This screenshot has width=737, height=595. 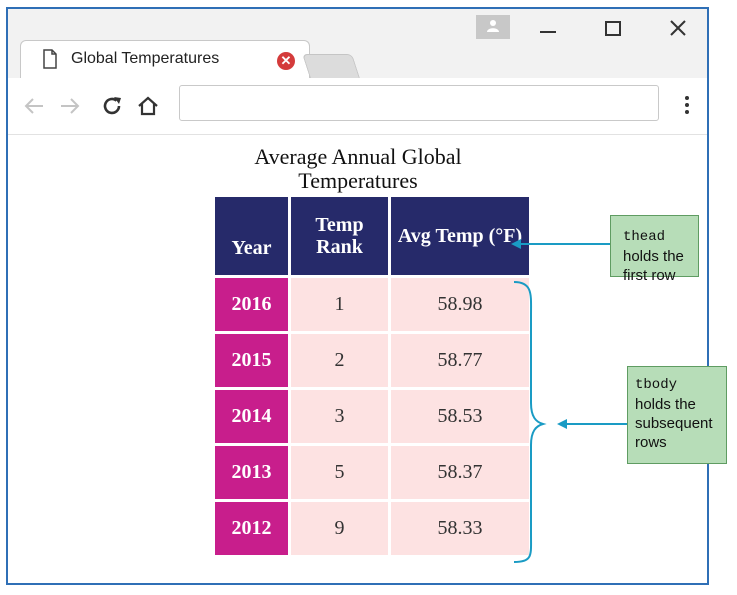 I want to click on header-row: Year Temp Rank Avg Temp (°F), so click(x=372, y=236).